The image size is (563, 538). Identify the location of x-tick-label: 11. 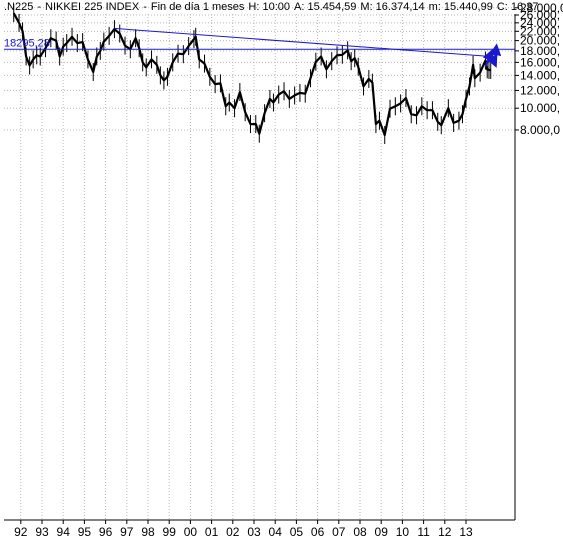
(423, 531).